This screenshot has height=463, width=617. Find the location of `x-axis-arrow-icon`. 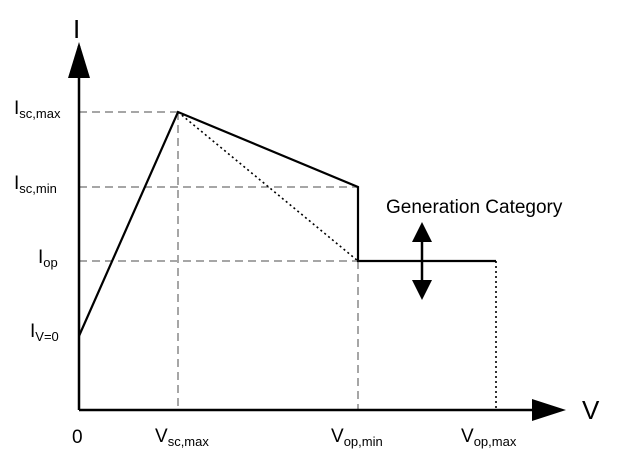

x-axis-arrow-icon is located at coordinates (549, 410).